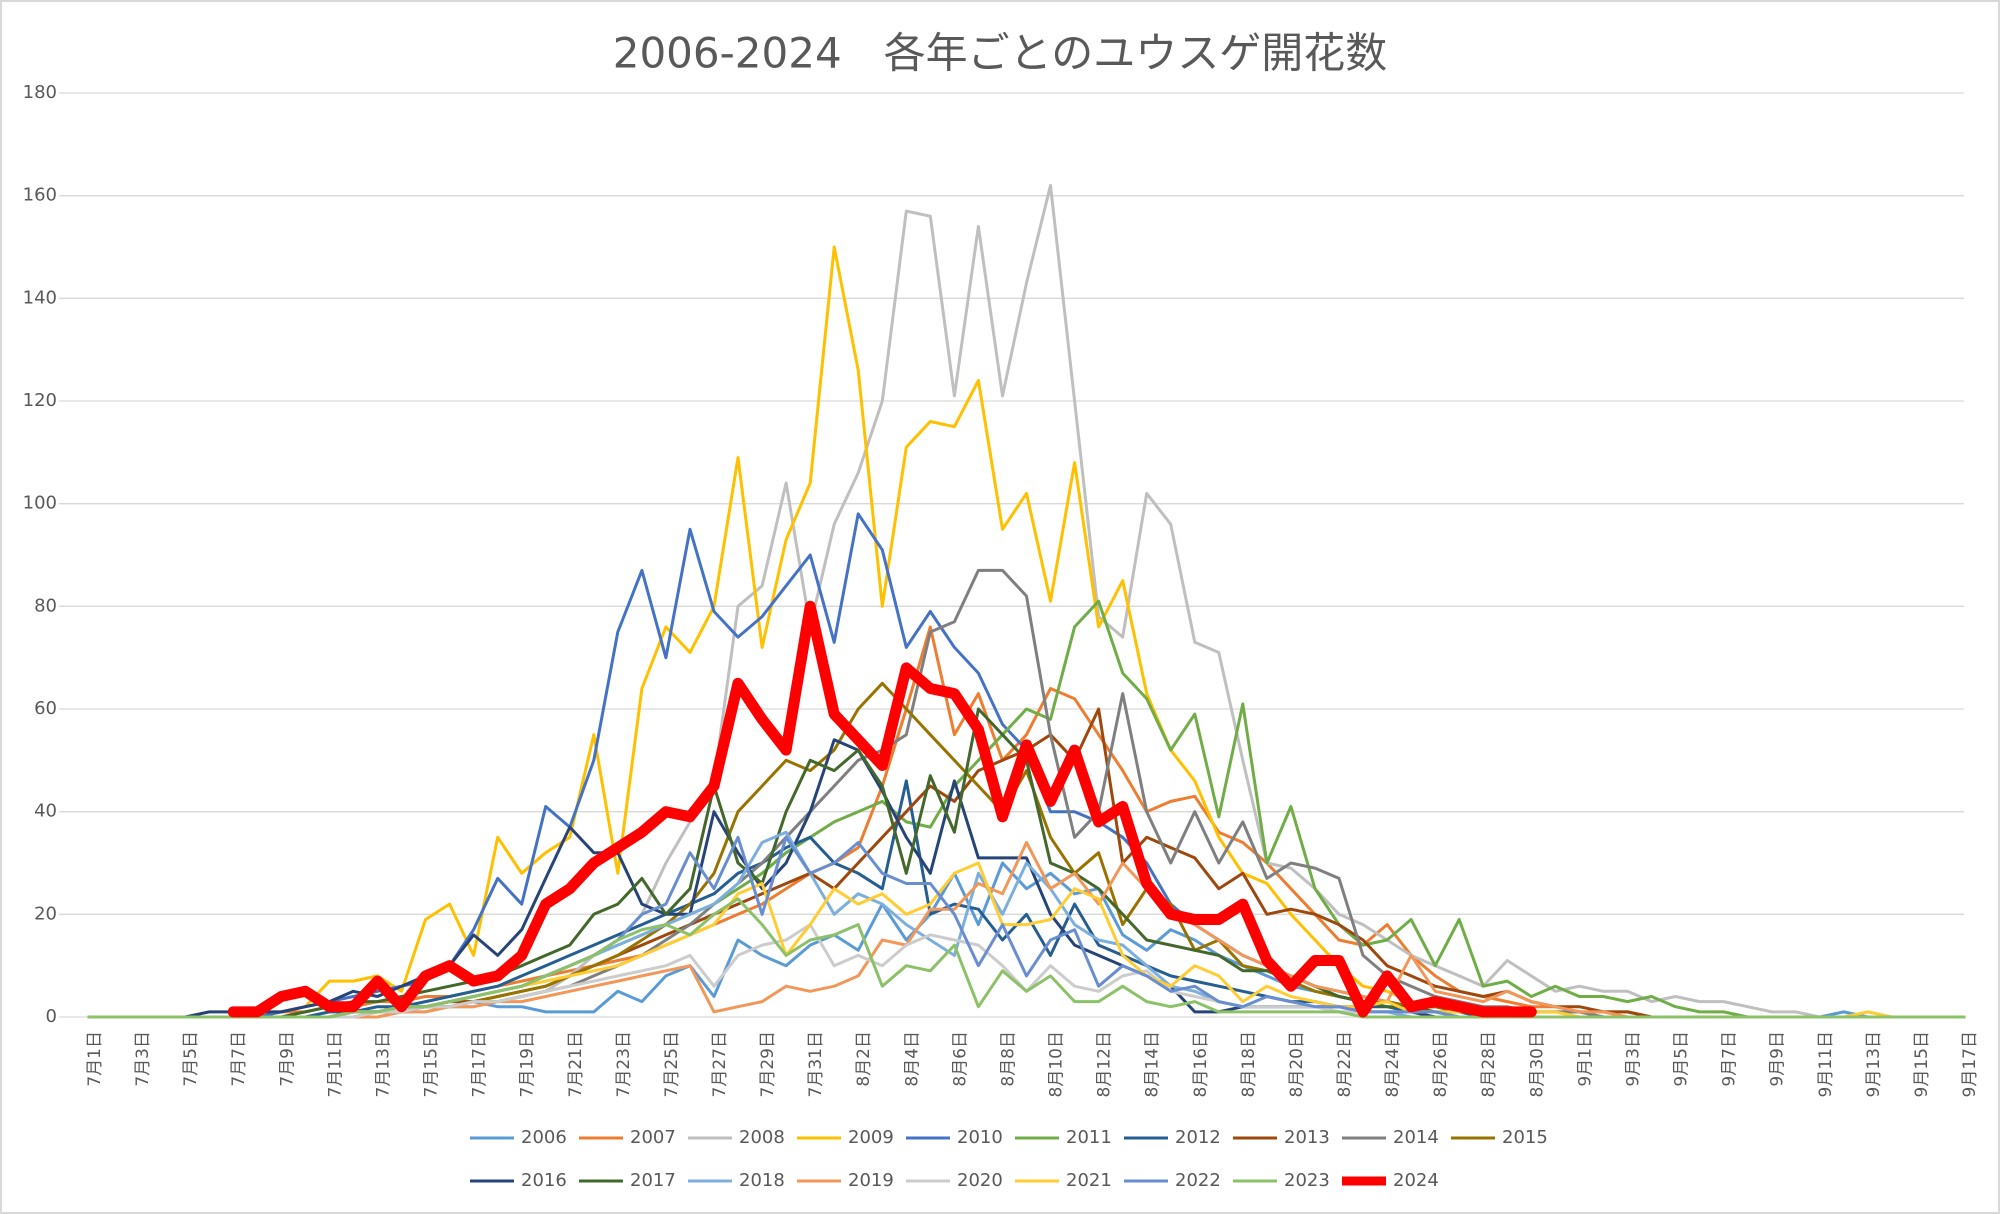  Describe the element at coordinates (1089, 1180) in the screenshot. I see `legend-label: 2021` at that location.